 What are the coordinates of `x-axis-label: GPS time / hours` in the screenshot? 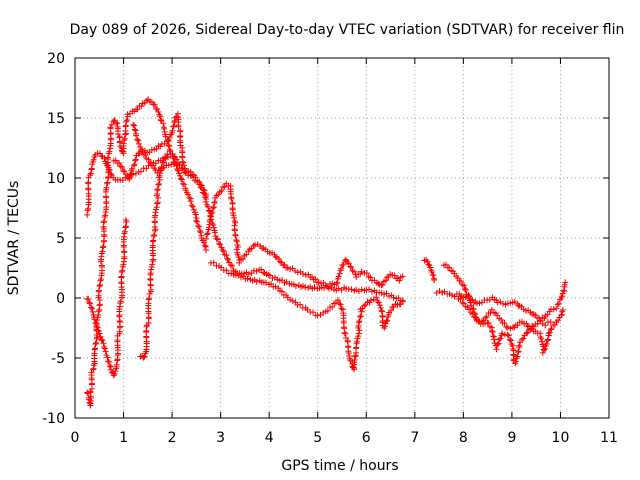 It's located at (339, 466).